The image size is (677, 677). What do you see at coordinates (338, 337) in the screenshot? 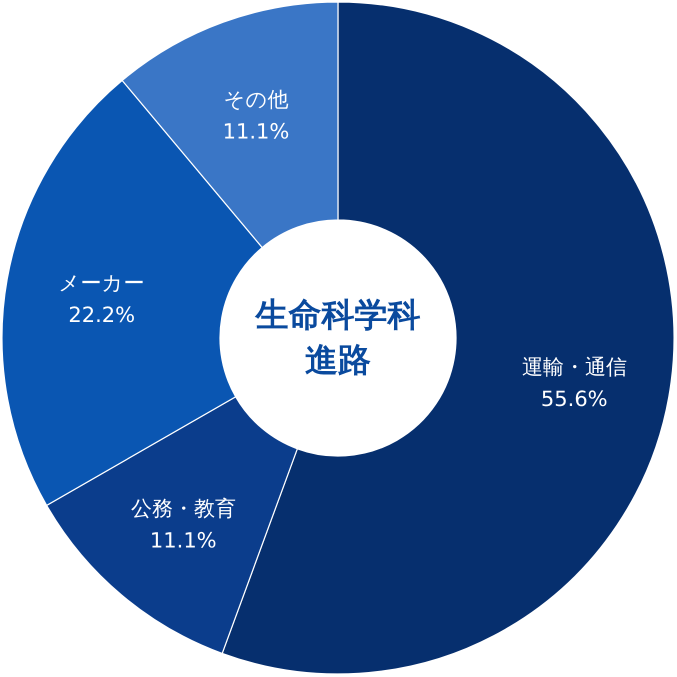
I see `title: 生命科学科進路` at bounding box center [338, 337].